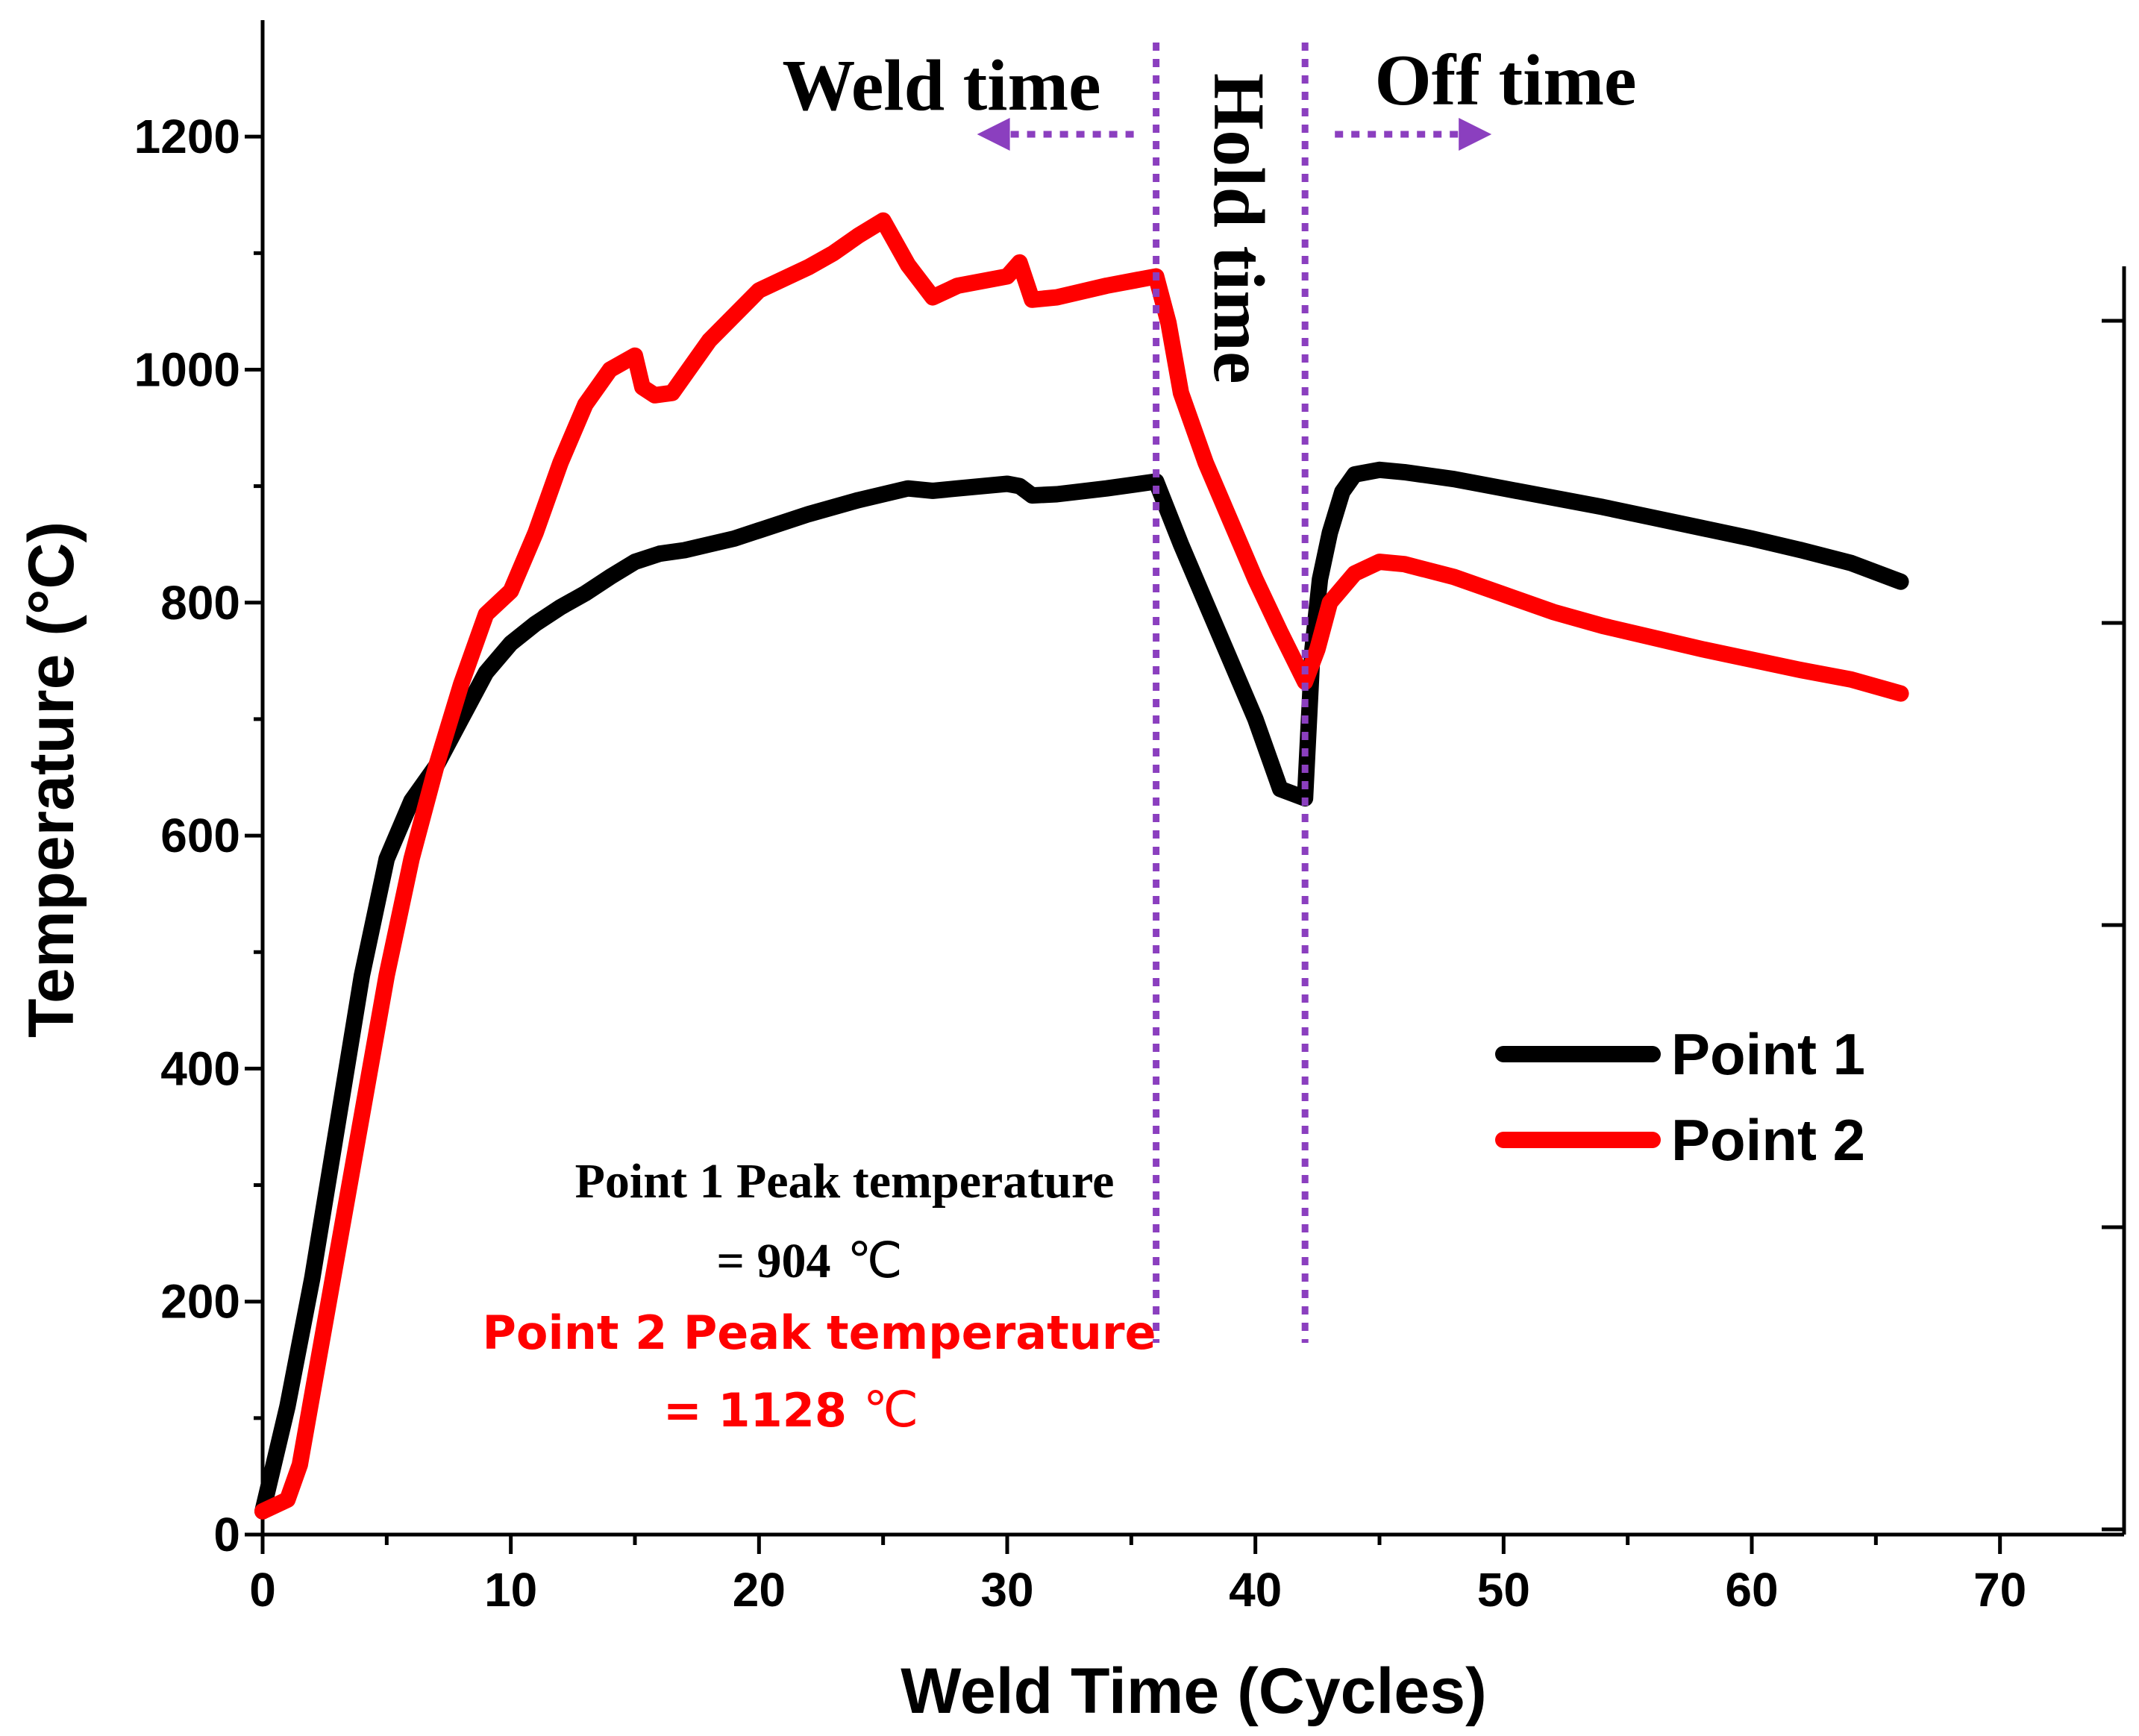 The image size is (2139, 1736). Describe the element at coordinates (2000, 1590) in the screenshot. I see `x-tick-label: 70` at that location.